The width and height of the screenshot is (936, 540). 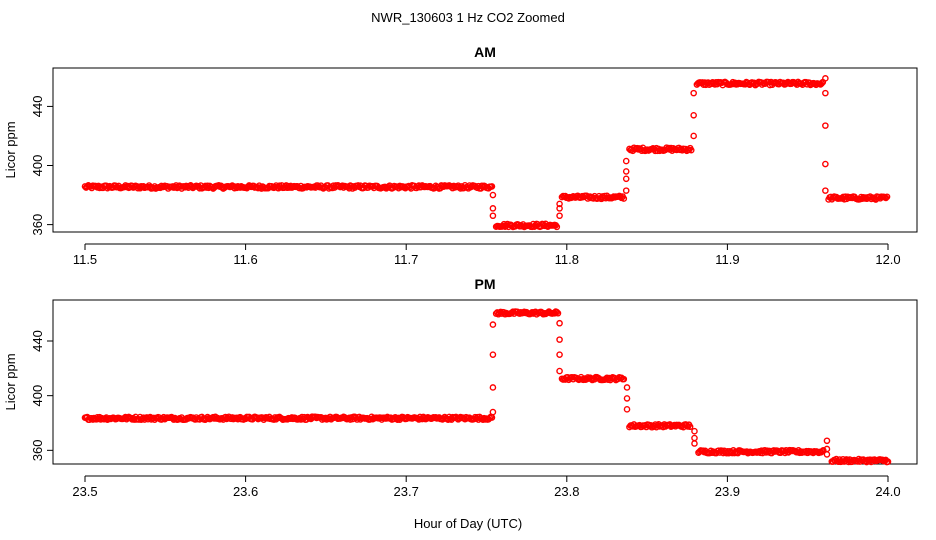 I want to click on panel-am-y-axis: 360 400 440, so click(x=42, y=166).